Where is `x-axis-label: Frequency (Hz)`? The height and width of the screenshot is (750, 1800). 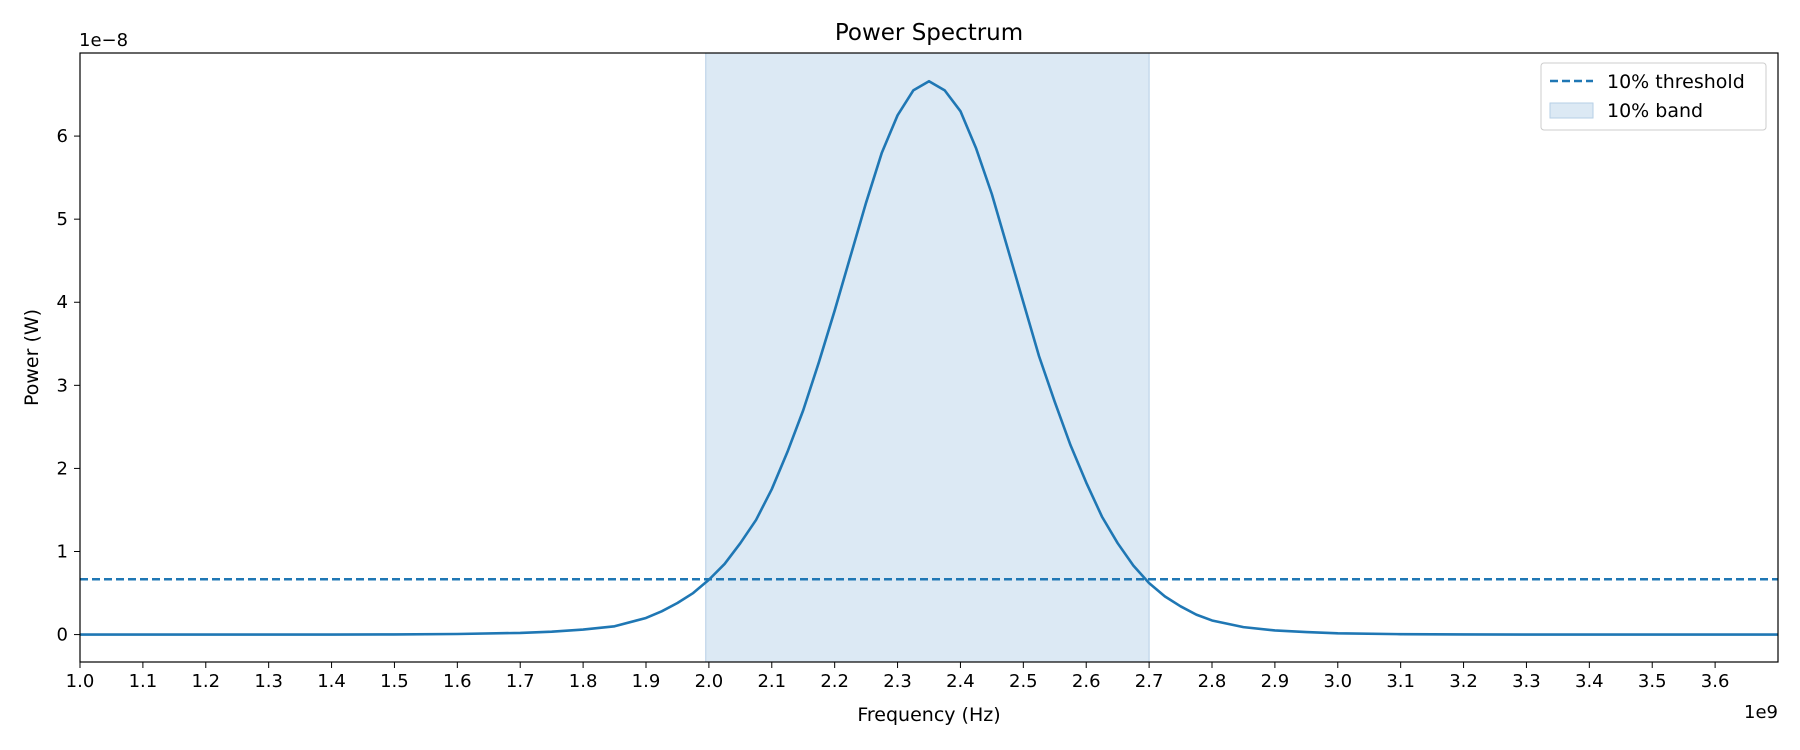
x-axis-label: Frequency (Hz) is located at coordinates (928, 715).